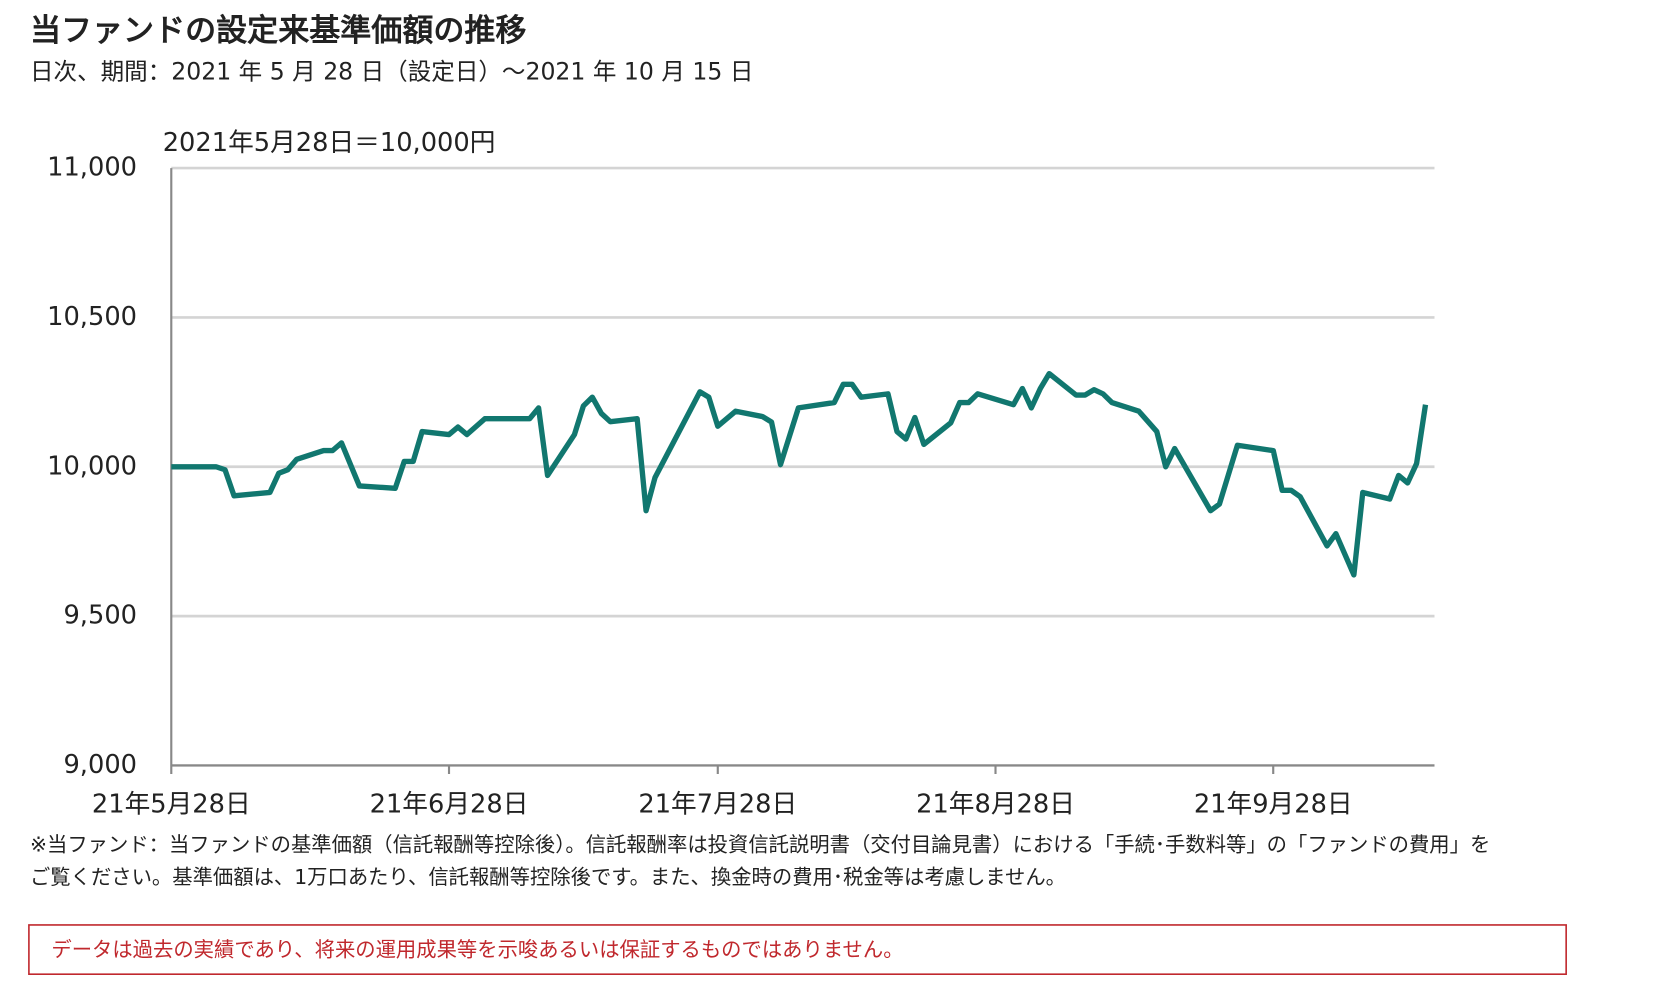 This screenshot has width=1670, height=986. Describe the element at coordinates (278, 31) in the screenshot. I see `chart-title: 当ファンドの設定来基準価額の推移` at that location.